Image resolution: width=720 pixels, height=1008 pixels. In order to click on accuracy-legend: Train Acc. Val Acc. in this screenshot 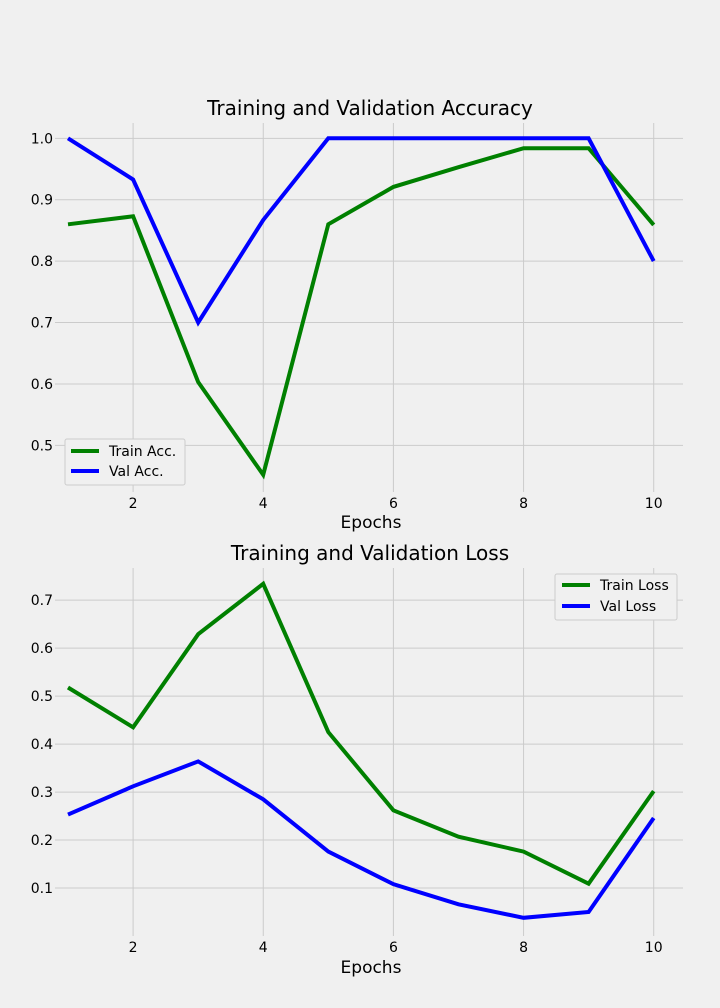, I will do `click(125, 462)`.